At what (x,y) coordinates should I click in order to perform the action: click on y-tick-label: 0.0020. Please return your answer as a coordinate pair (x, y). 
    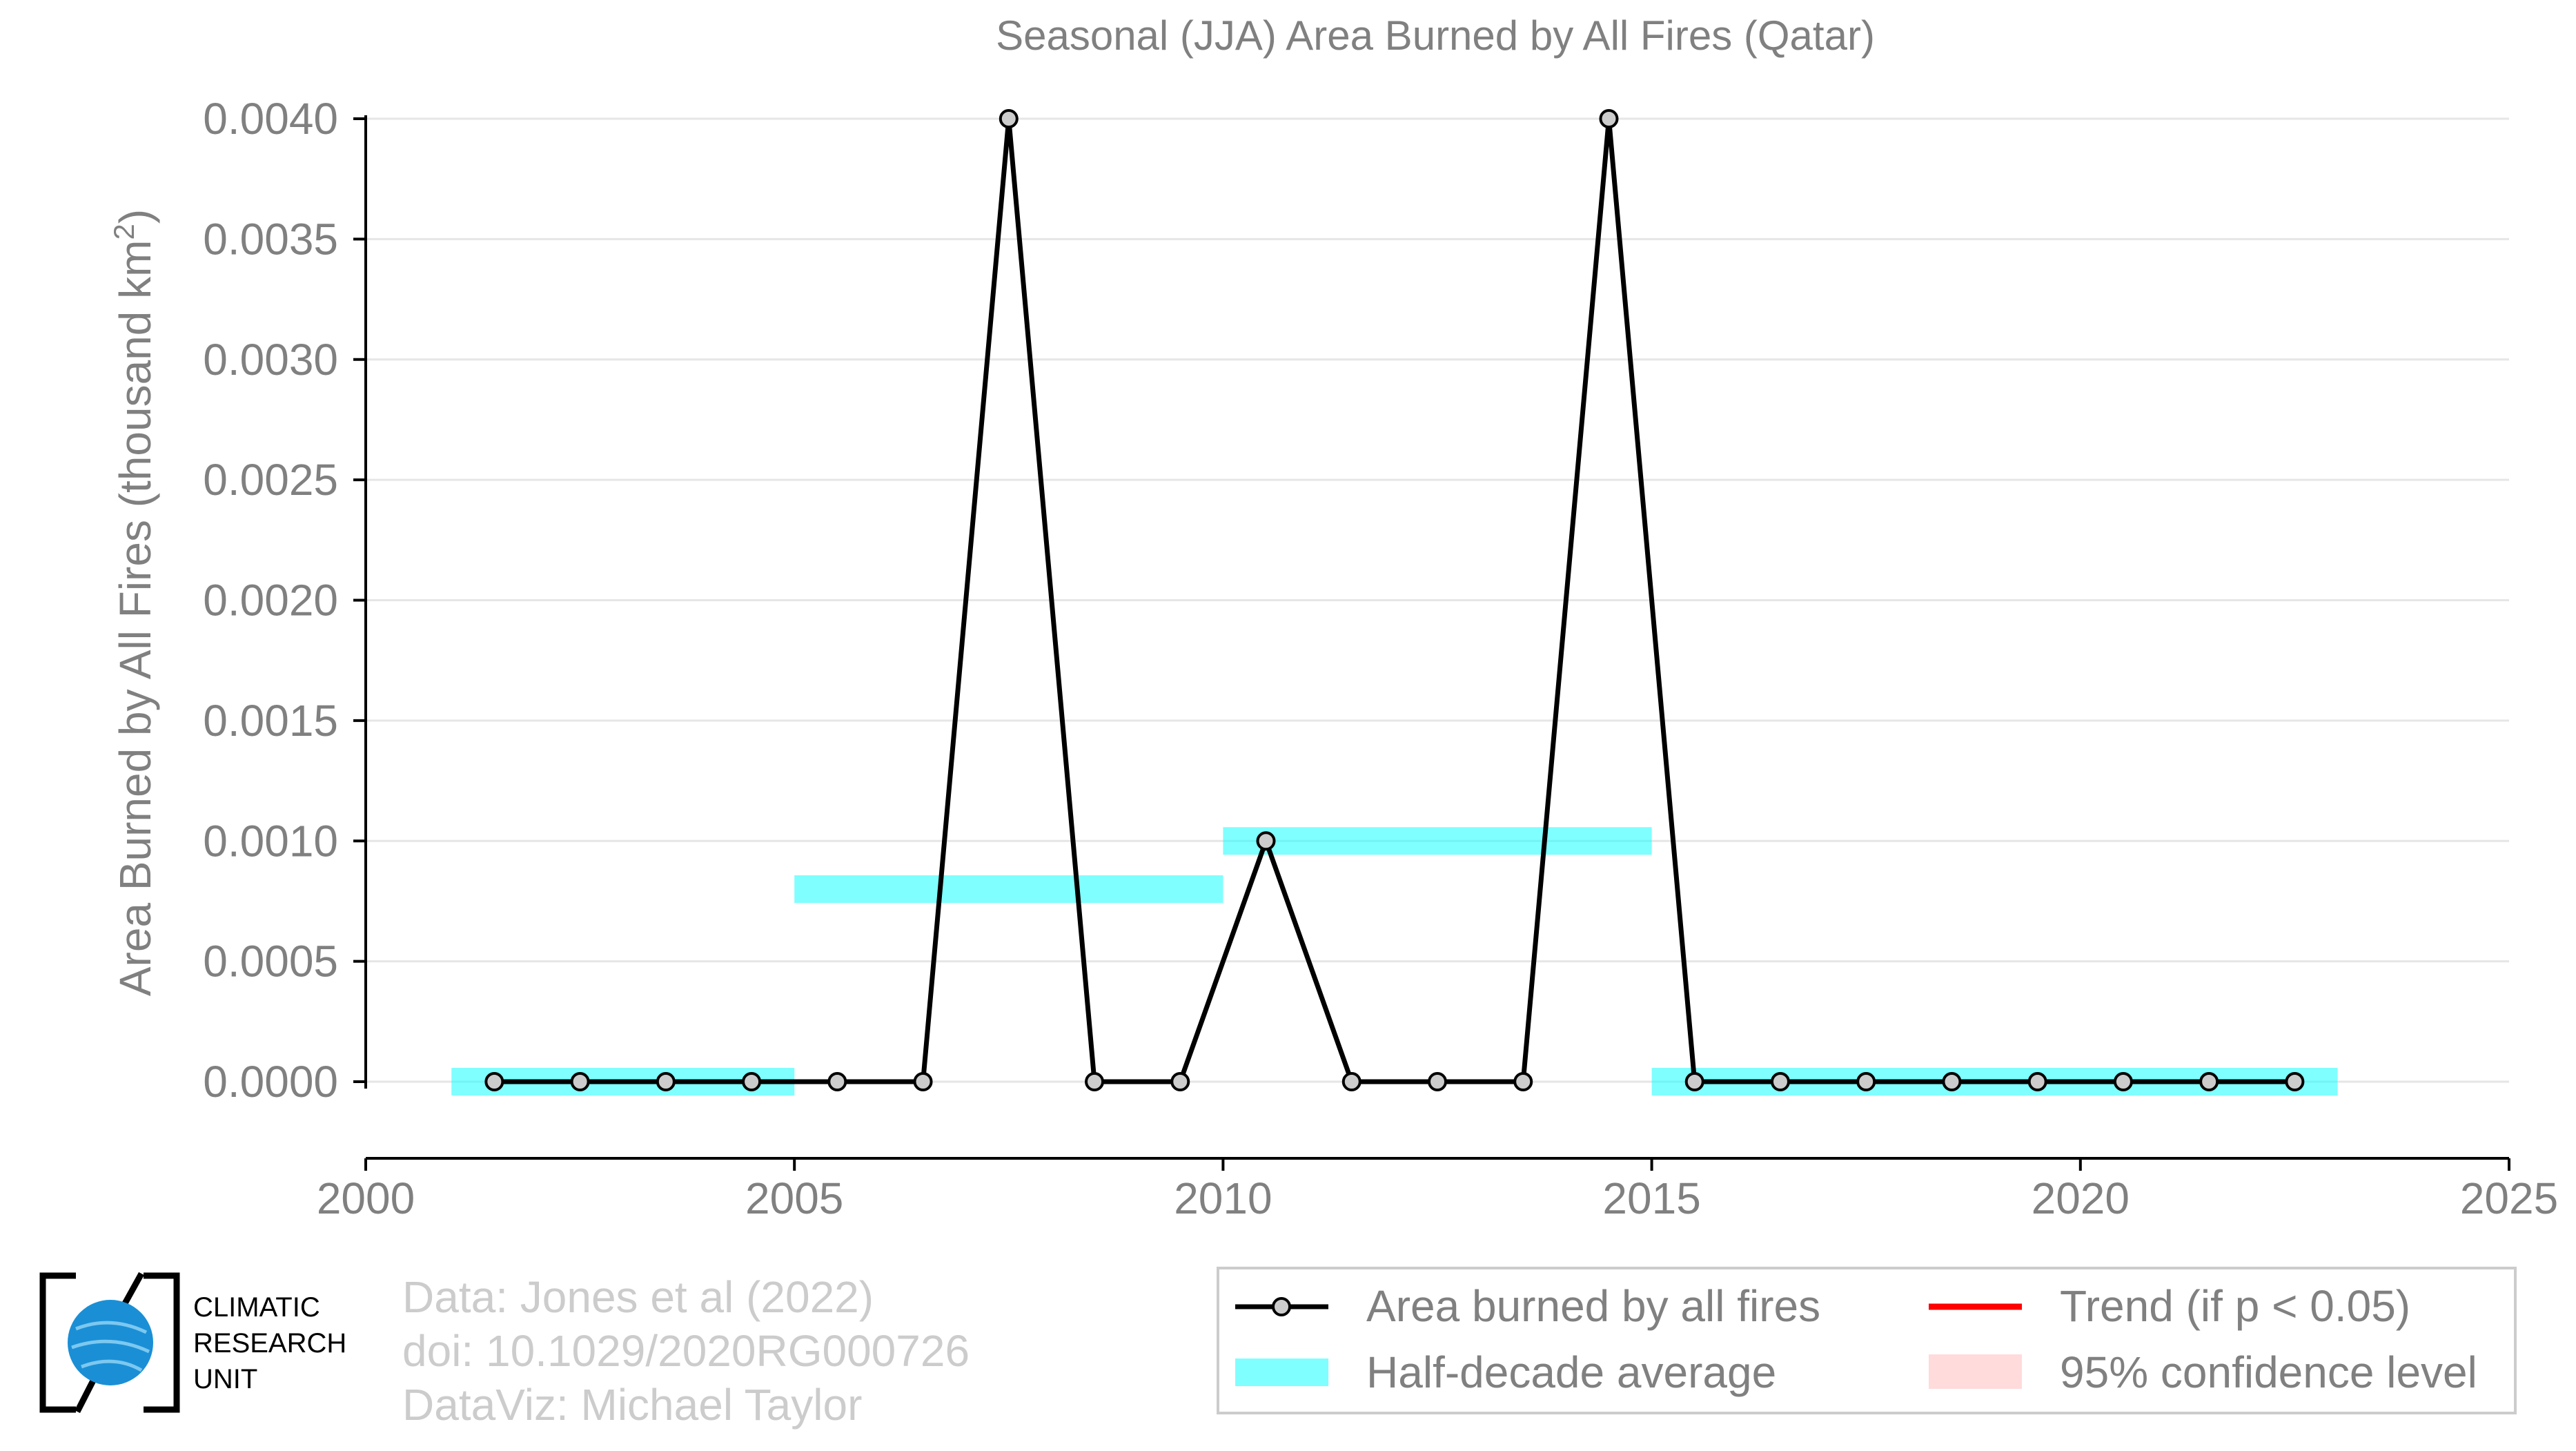
    Looking at the image, I should click on (270, 600).